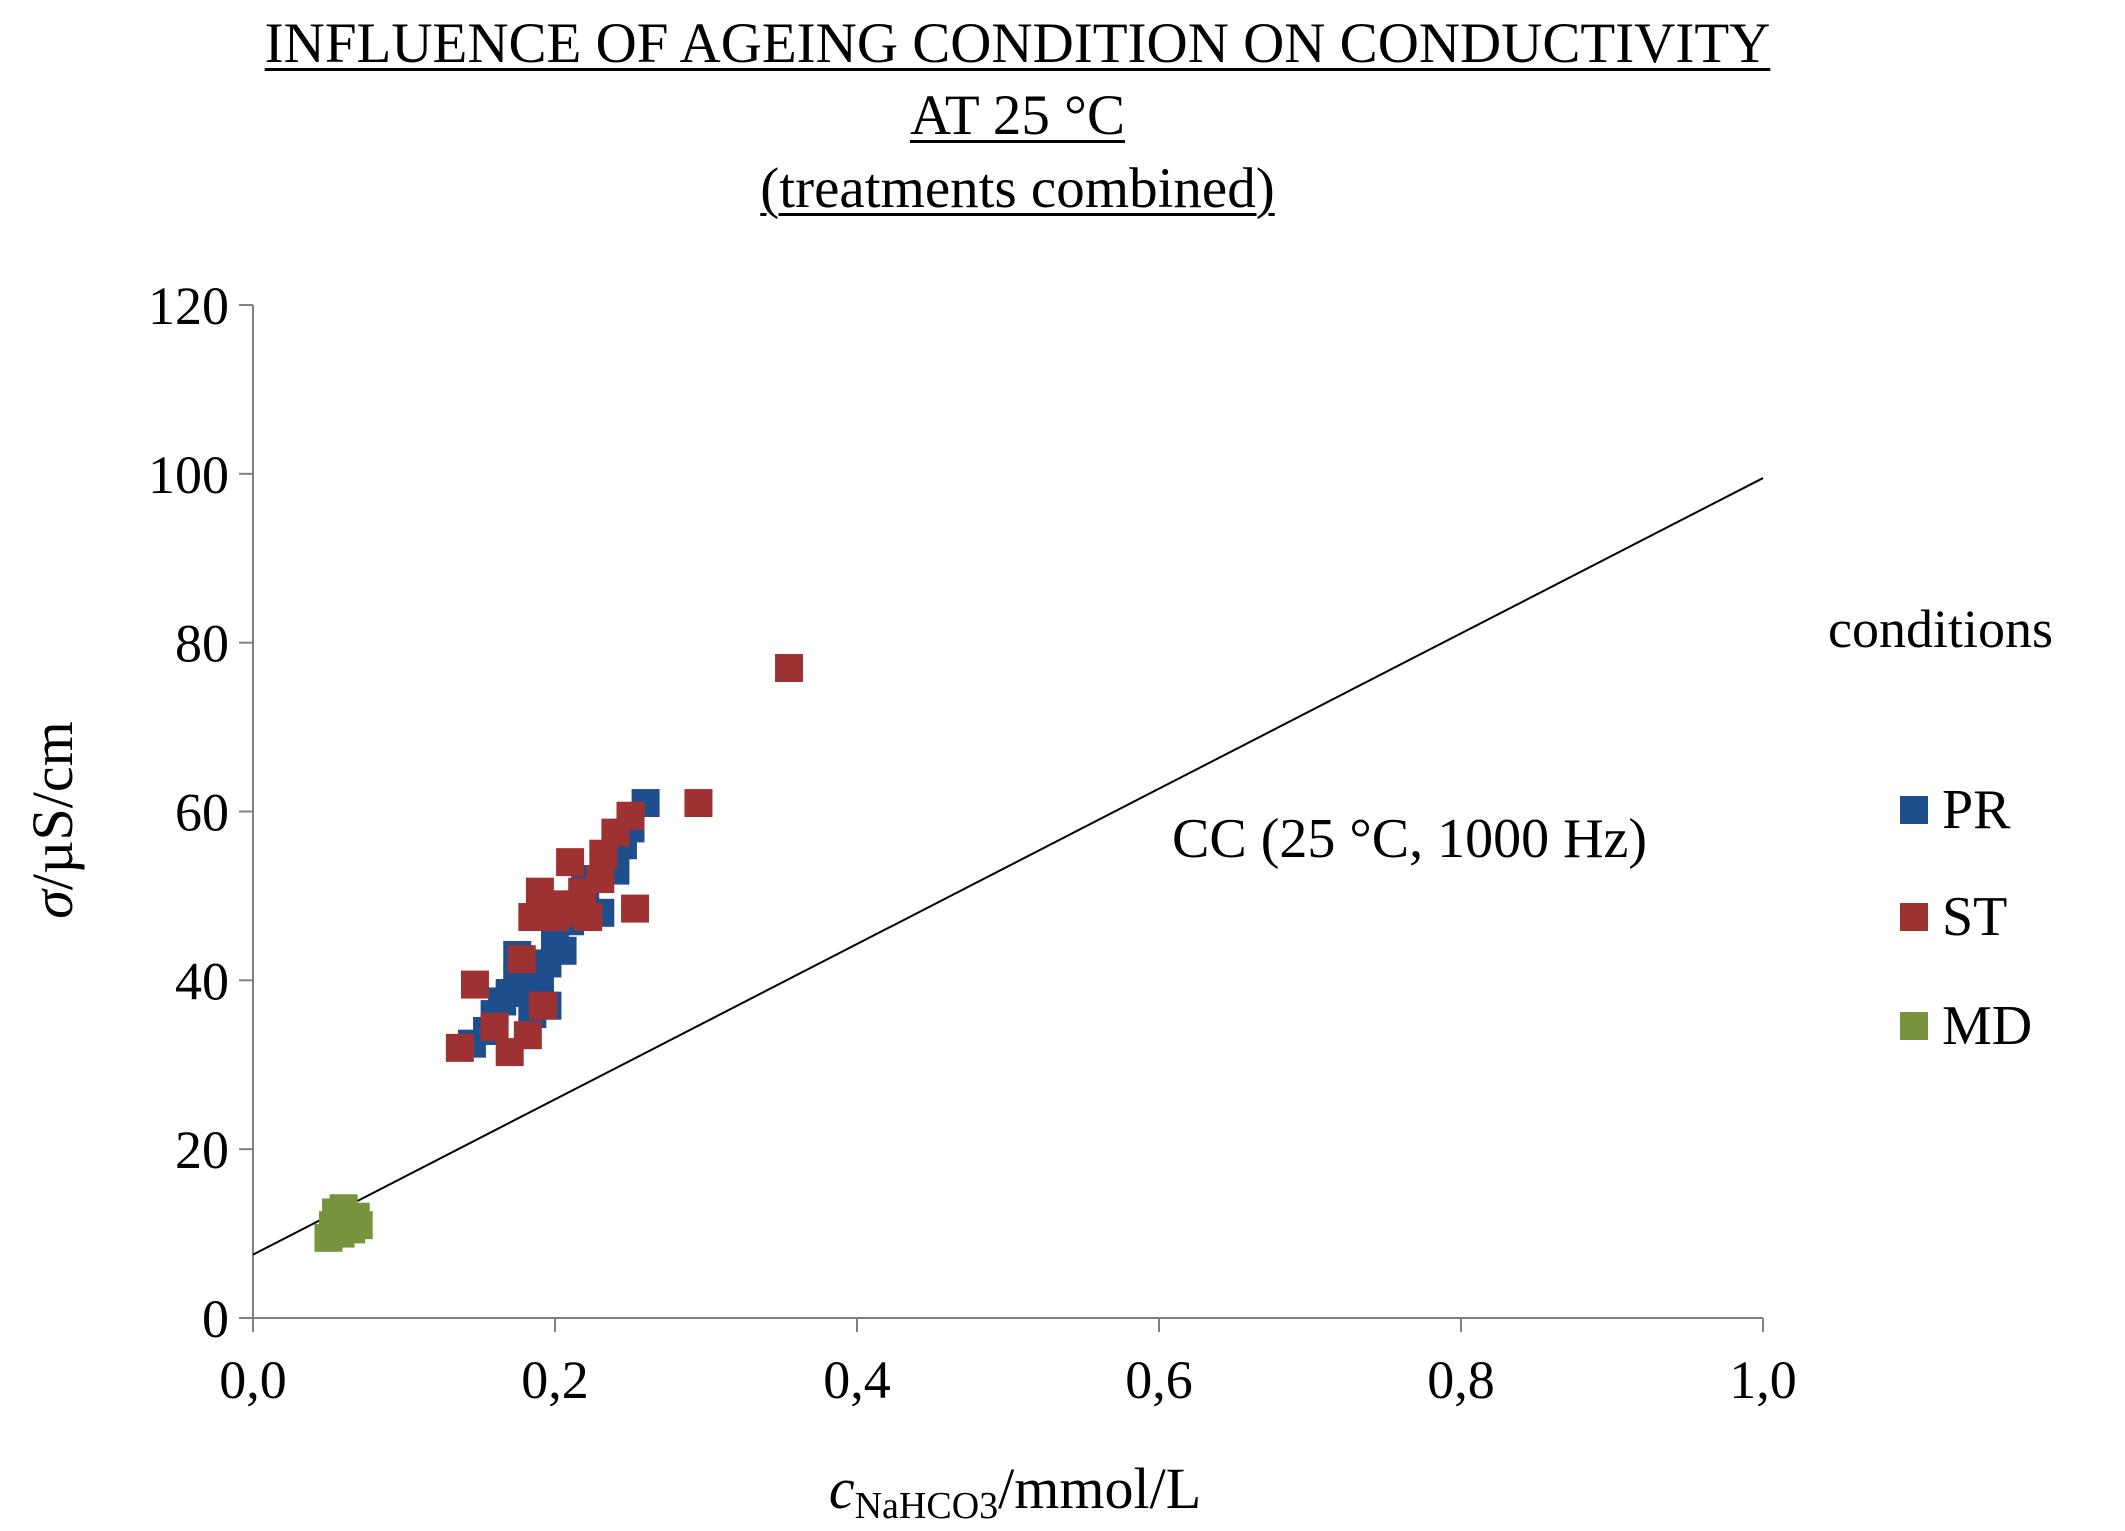 This screenshot has width=2125, height=1531. What do you see at coordinates (52, 819) in the screenshot?
I see `y-axis-label: σ/µS/cm` at bounding box center [52, 819].